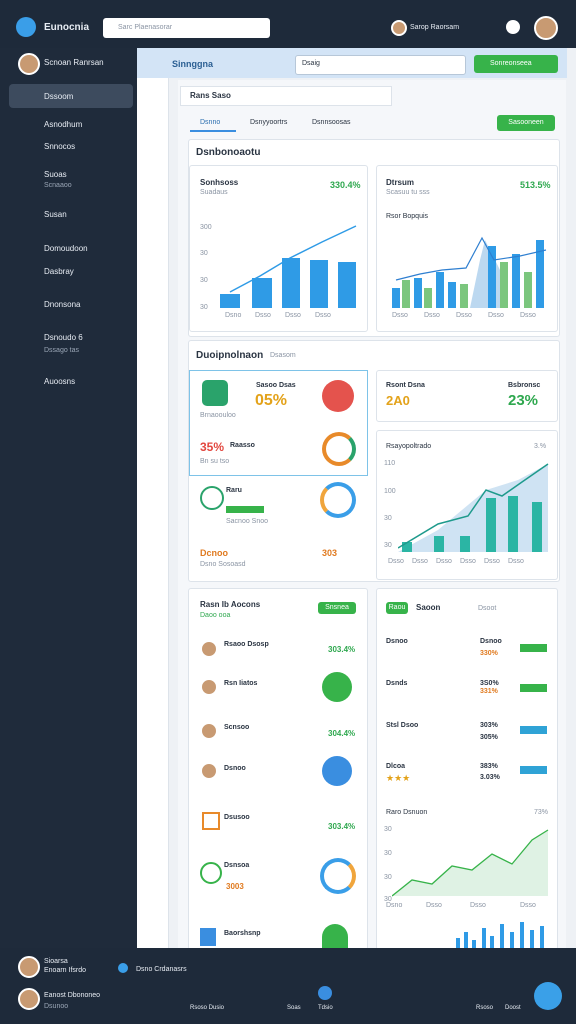 The width and height of the screenshot is (576, 1024). I want to click on profile-name: Eanost Dbononeo, so click(72, 995).